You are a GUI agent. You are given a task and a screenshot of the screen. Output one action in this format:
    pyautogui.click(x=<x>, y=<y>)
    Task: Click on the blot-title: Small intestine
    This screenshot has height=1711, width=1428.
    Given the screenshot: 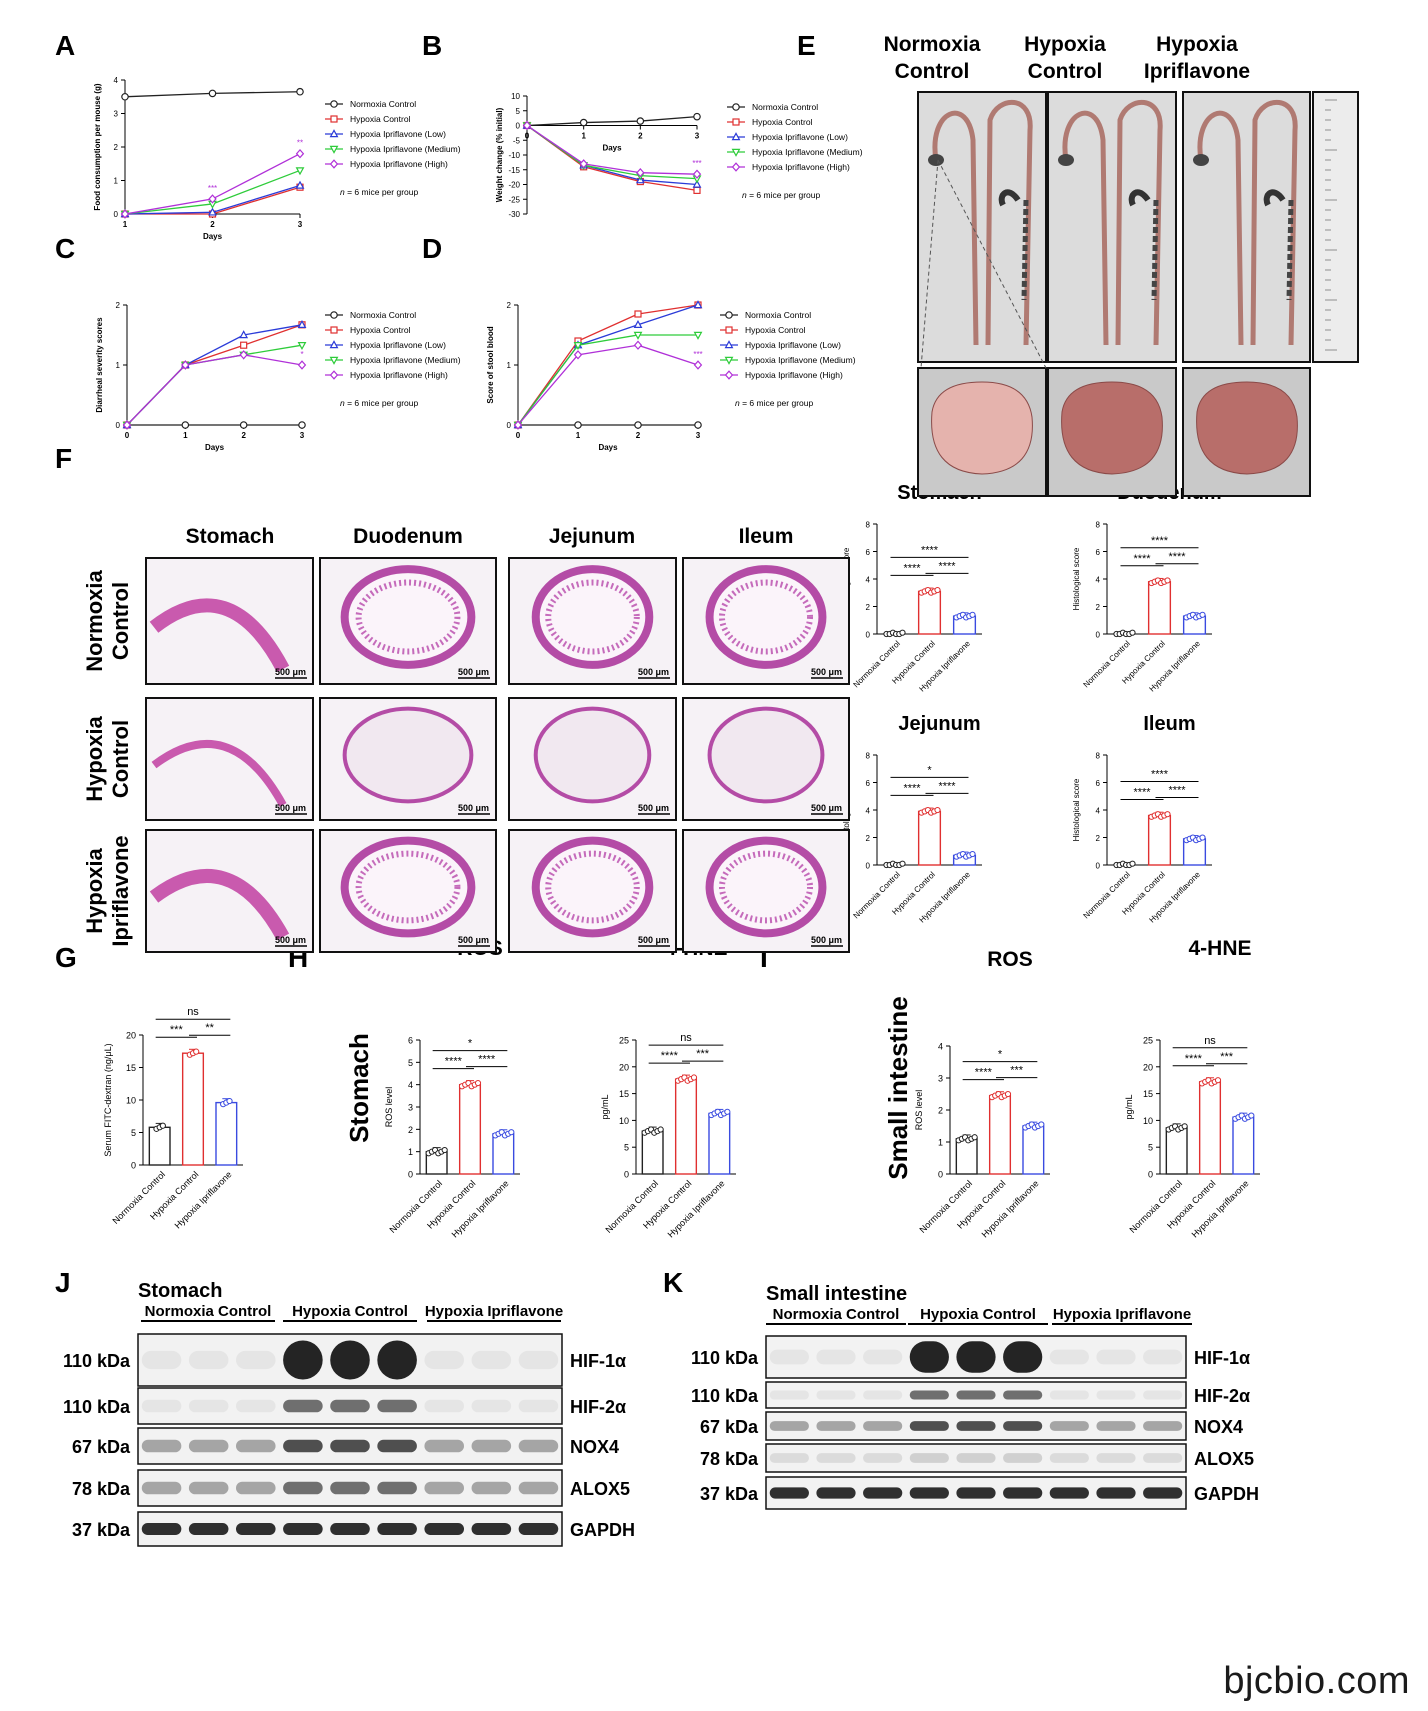 What is the action you would take?
    pyautogui.click(x=836, y=1294)
    